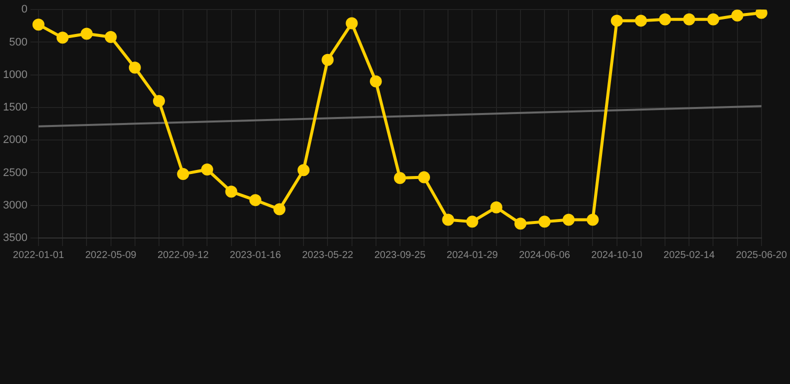  I want to click on x-tick-label: 2024-10-10, so click(617, 255).